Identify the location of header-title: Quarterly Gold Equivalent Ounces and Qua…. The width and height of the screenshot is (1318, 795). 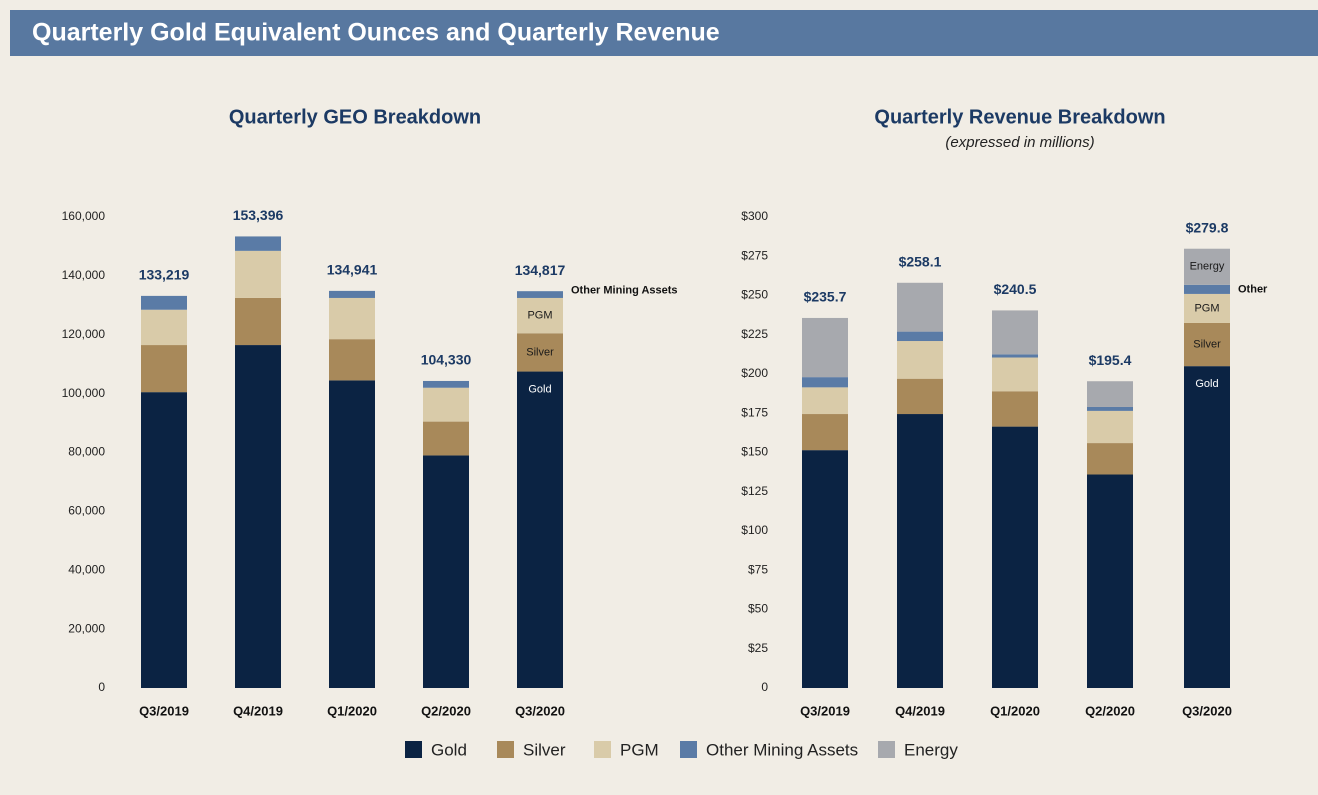
(376, 33).